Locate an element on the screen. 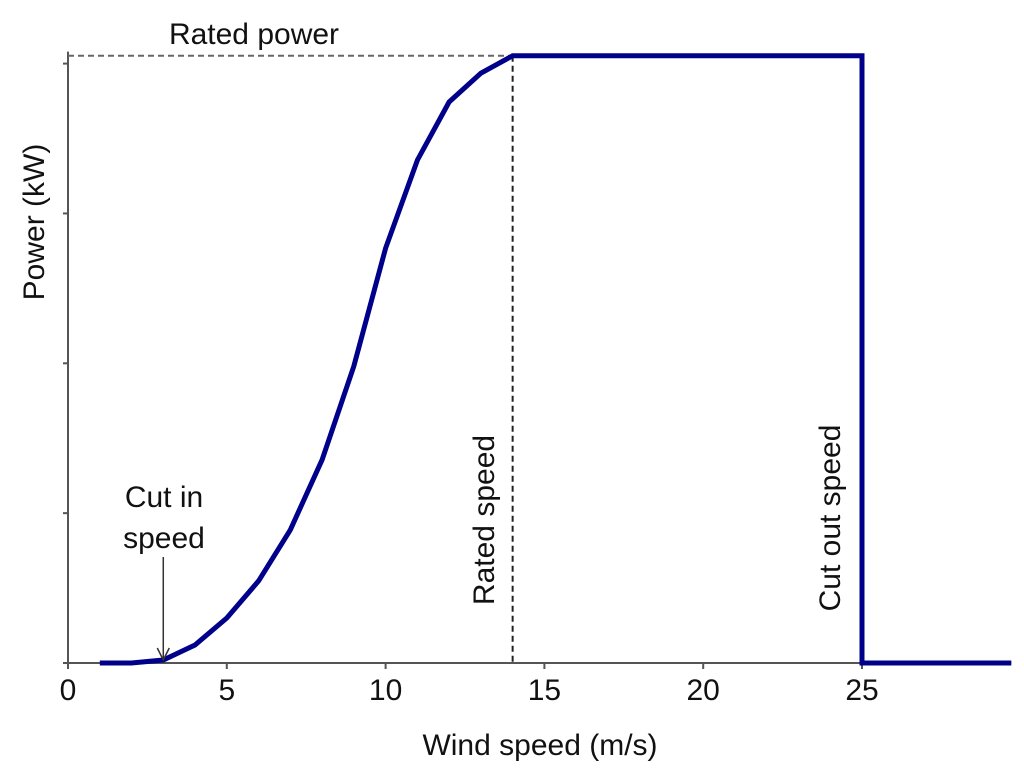 The width and height of the screenshot is (1024, 777). cut-in-arrow-head is located at coordinates (163, 654).